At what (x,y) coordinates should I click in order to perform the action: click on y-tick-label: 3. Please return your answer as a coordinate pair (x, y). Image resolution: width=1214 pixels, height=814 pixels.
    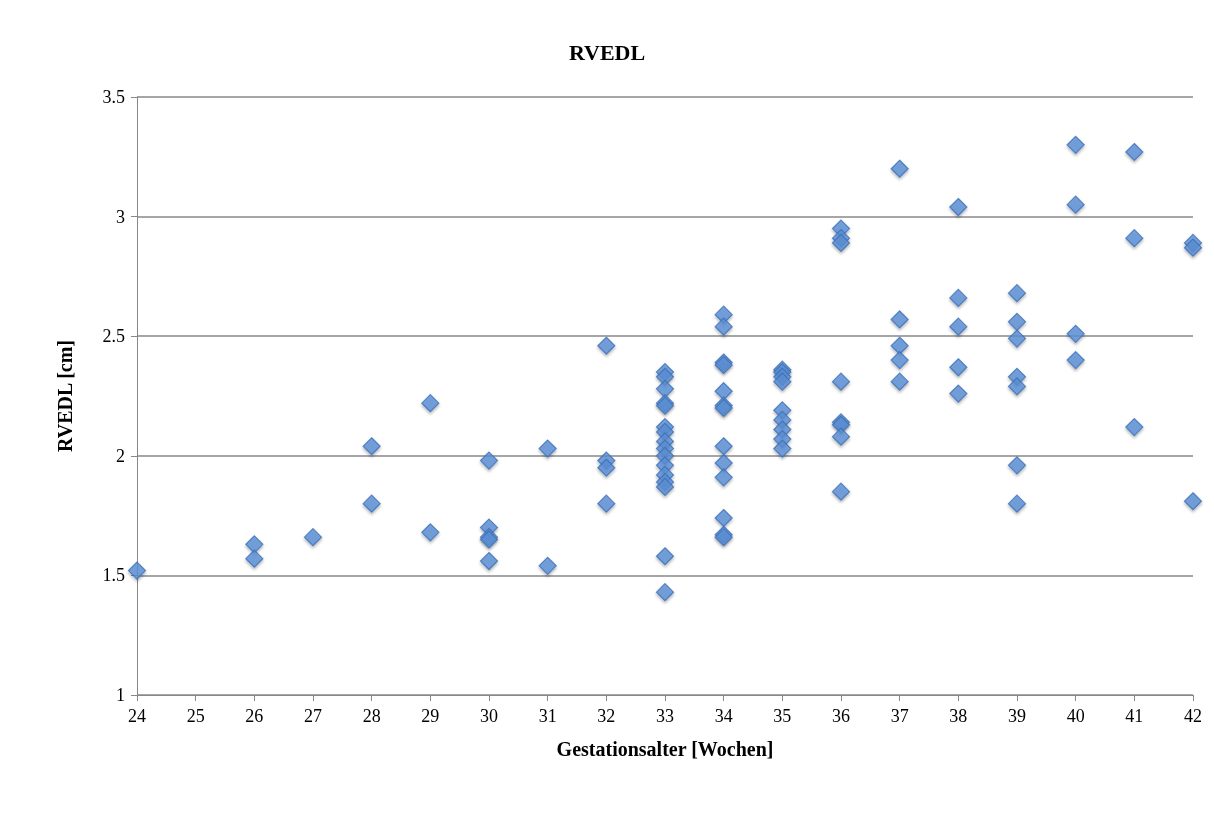
    Looking at the image, I should click on (120, 216).